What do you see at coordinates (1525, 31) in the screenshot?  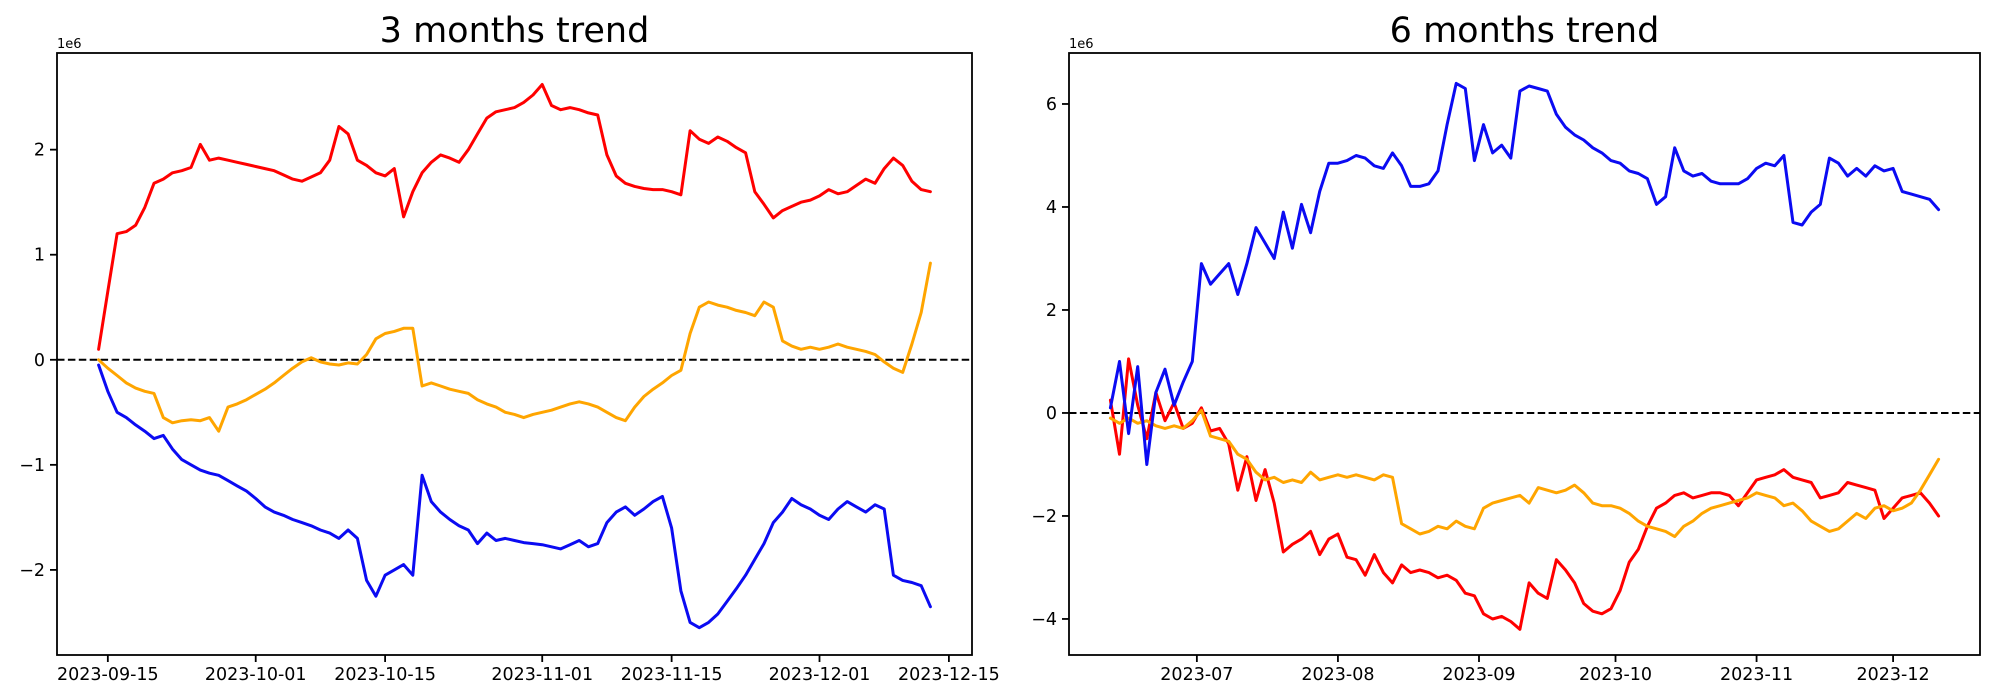 I see `chart-title: 6 months trend` at bounding box center [1525, 31].